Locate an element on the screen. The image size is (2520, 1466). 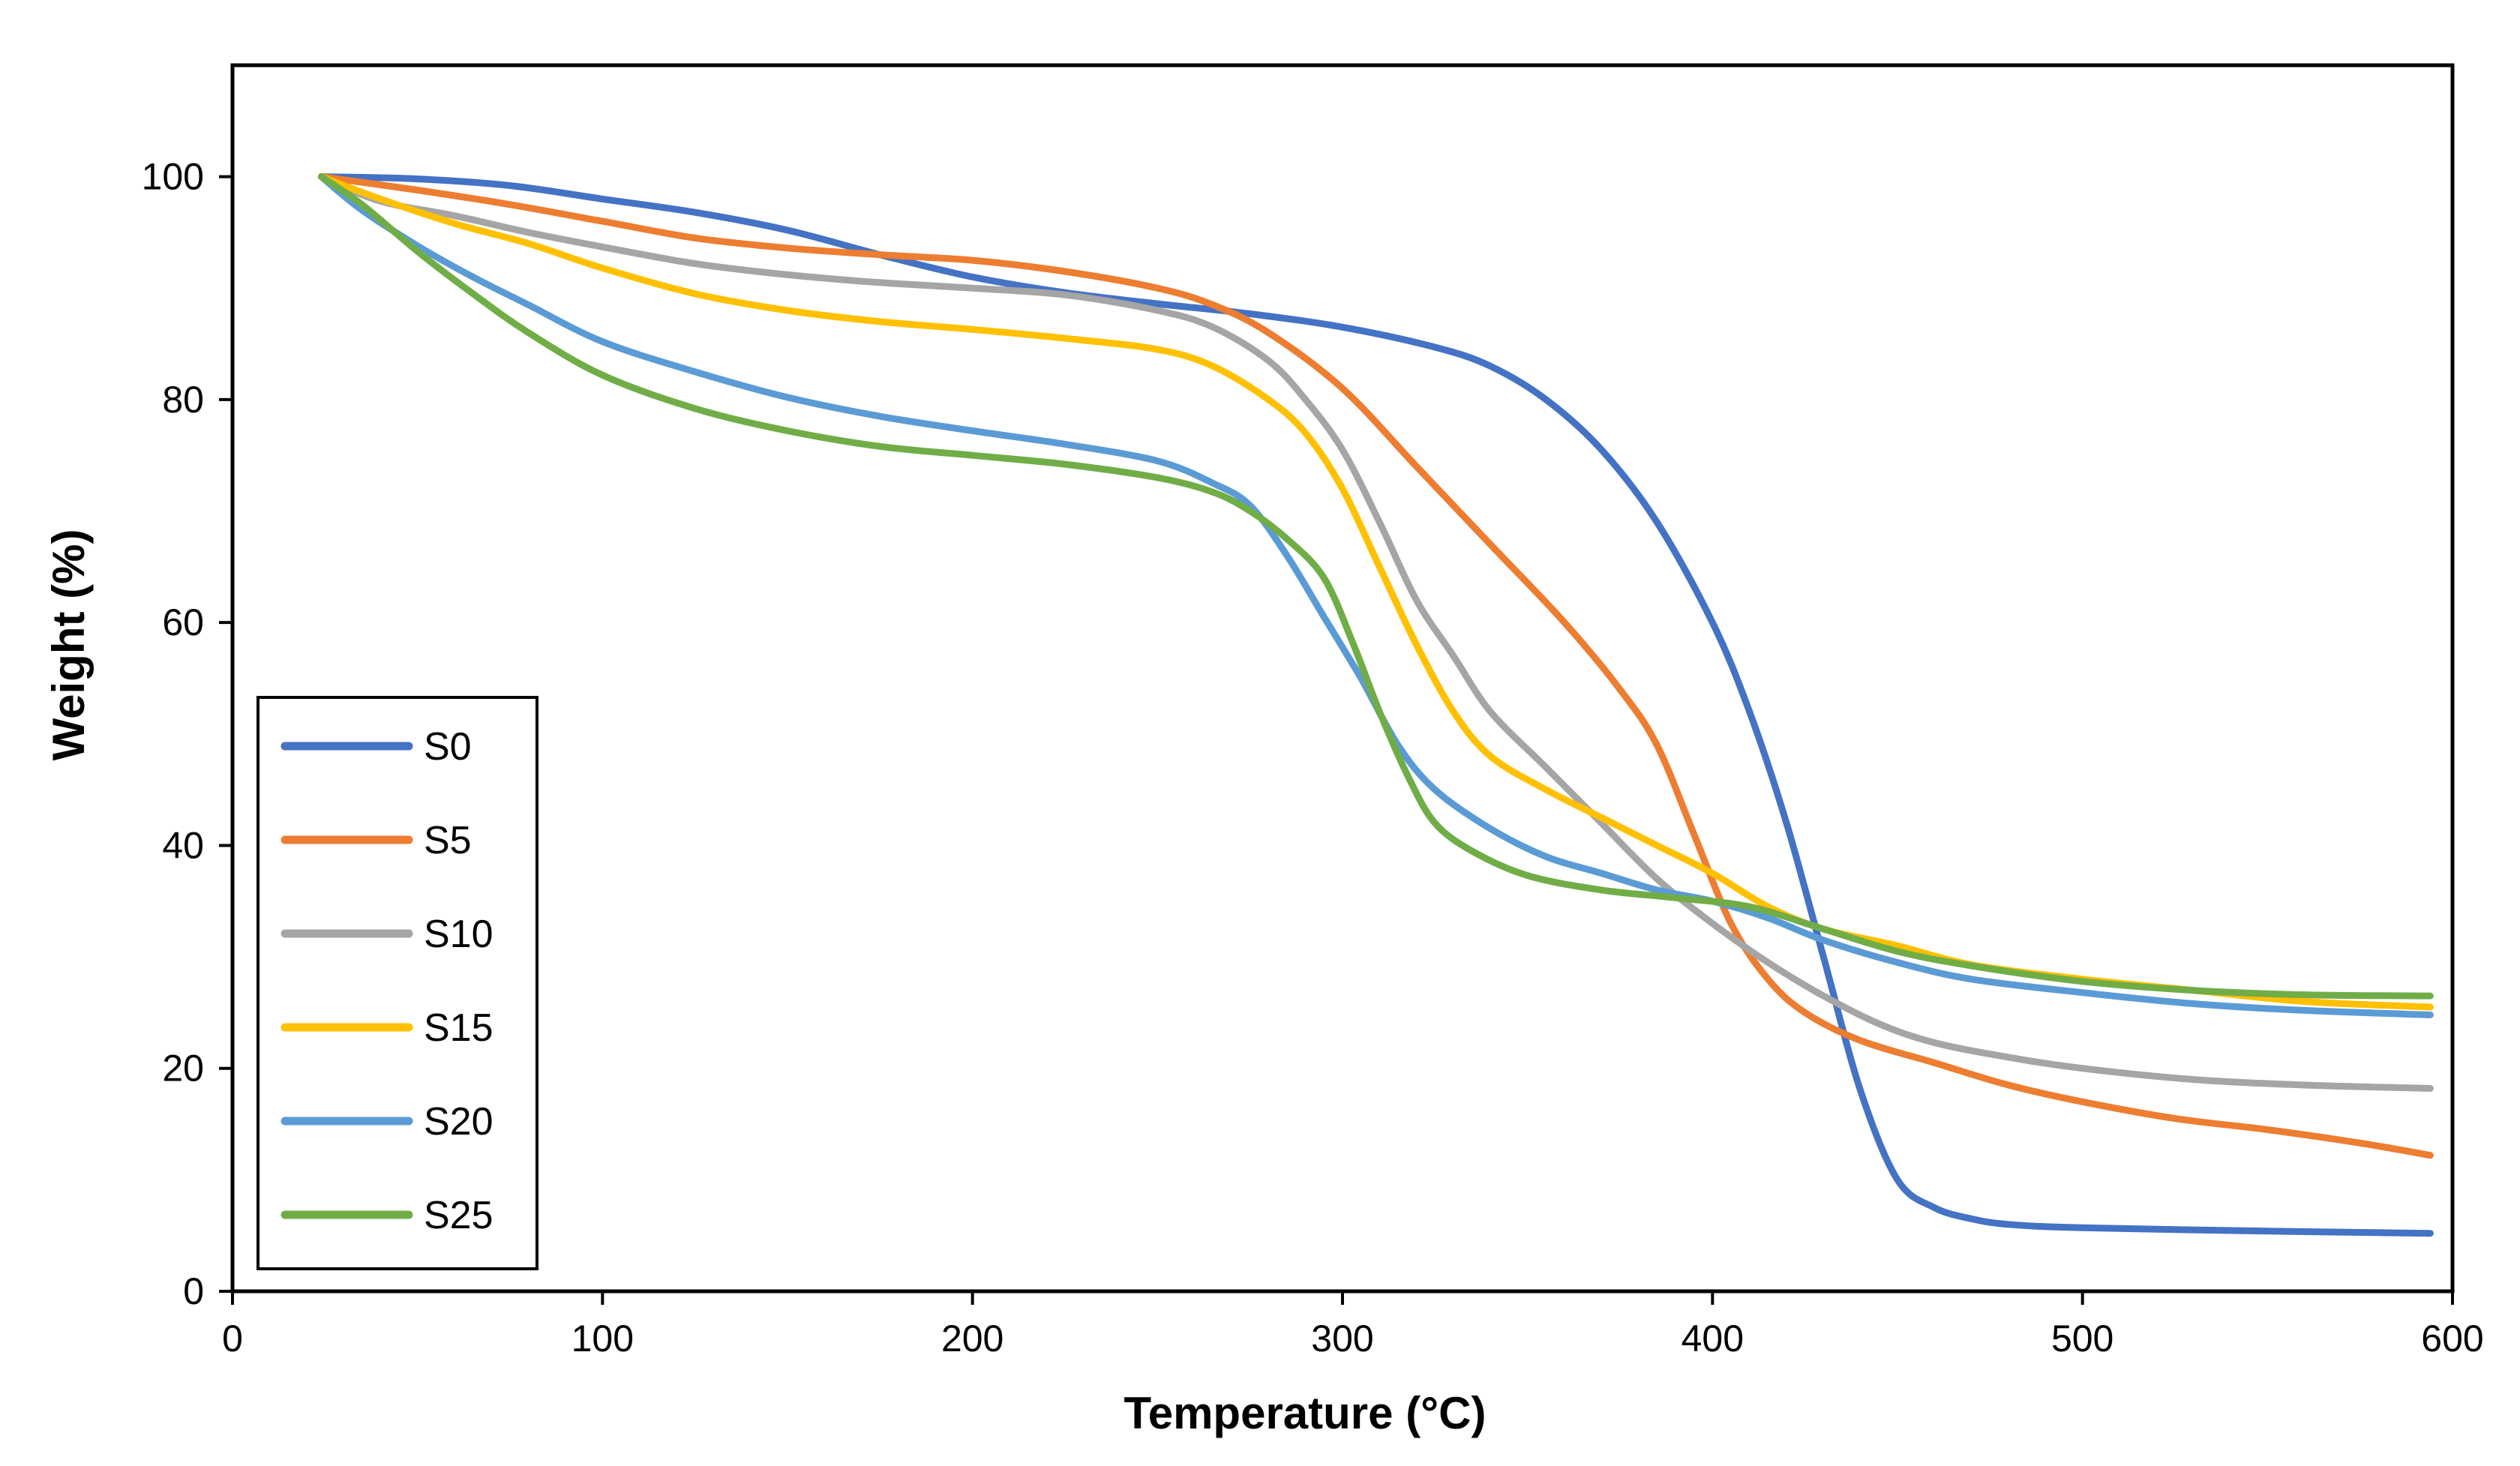
x-tick-label: 600 is located at coordinates (2452, 1339).